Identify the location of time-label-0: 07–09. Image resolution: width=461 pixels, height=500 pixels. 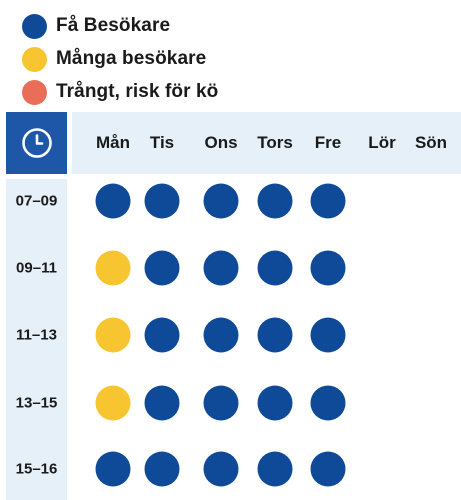
(36, 201).